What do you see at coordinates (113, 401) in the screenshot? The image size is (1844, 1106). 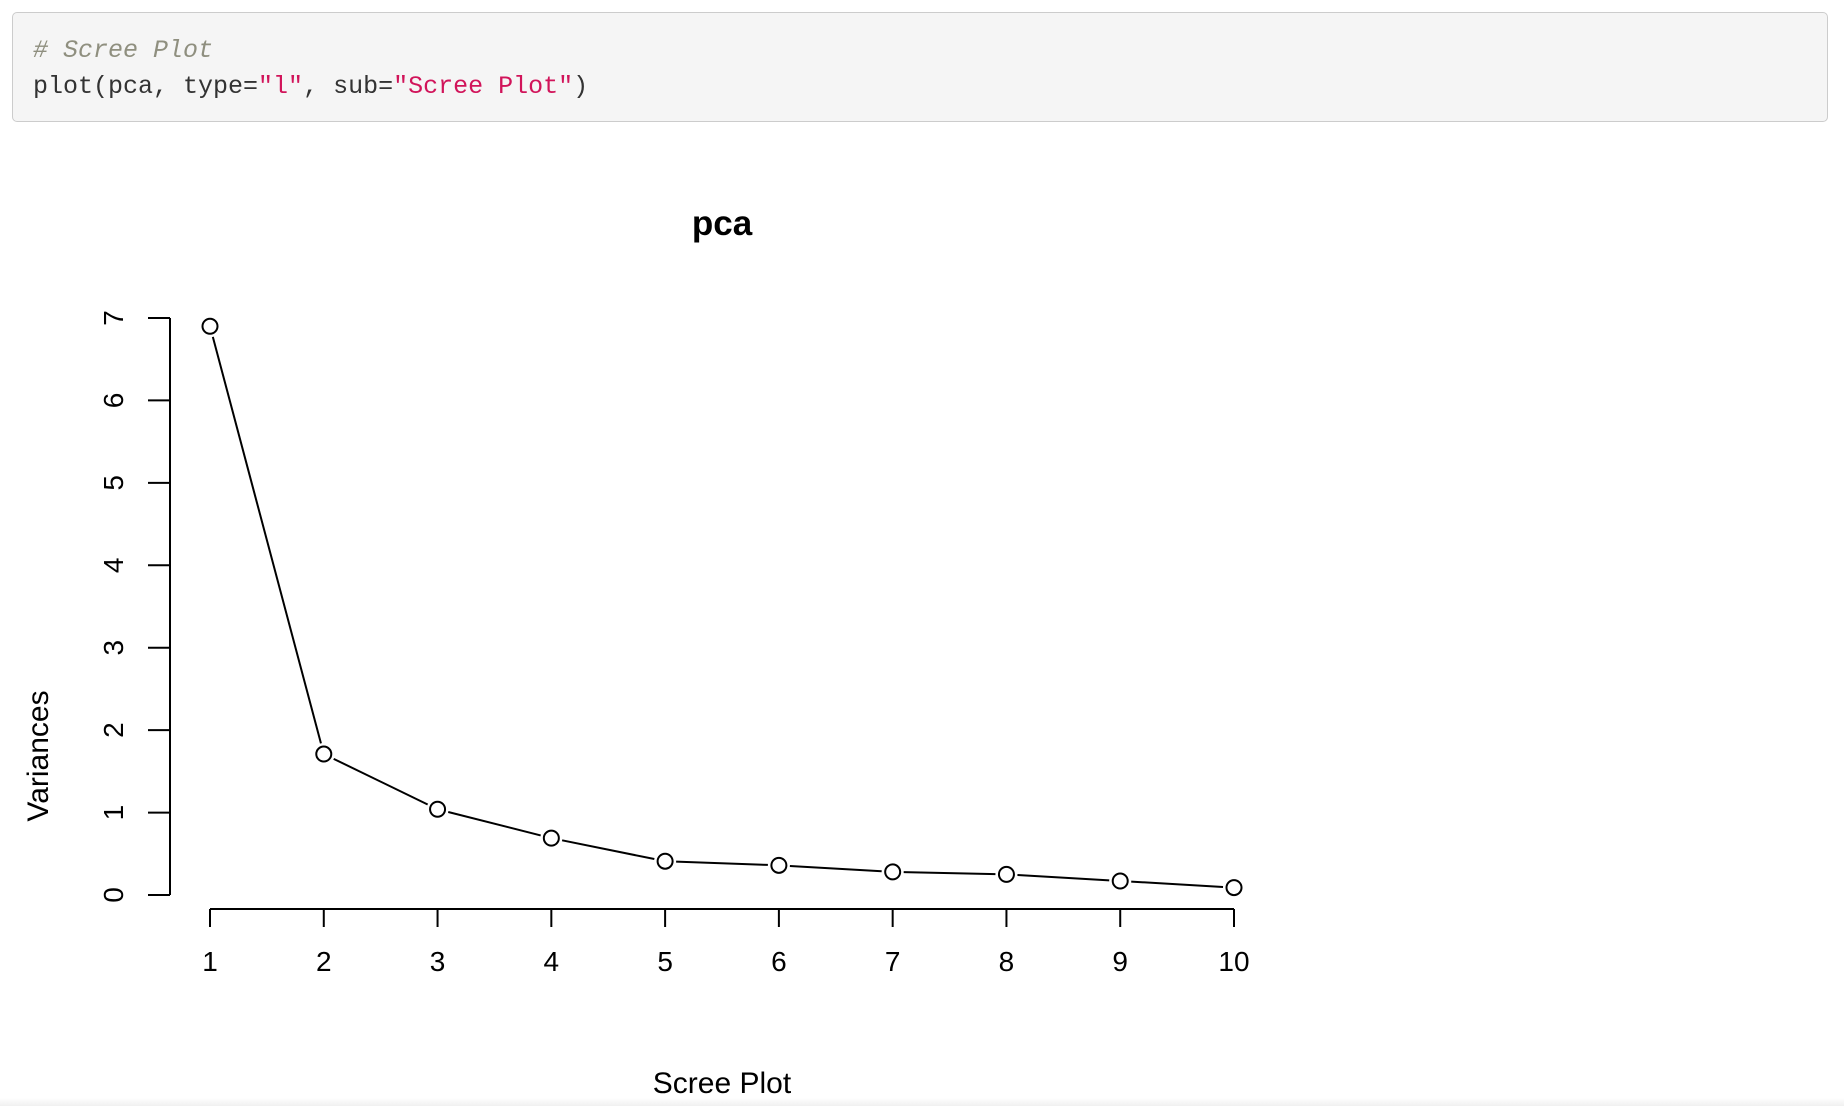 I see `y-tick-label: 6` at bounding box center [113, 401].